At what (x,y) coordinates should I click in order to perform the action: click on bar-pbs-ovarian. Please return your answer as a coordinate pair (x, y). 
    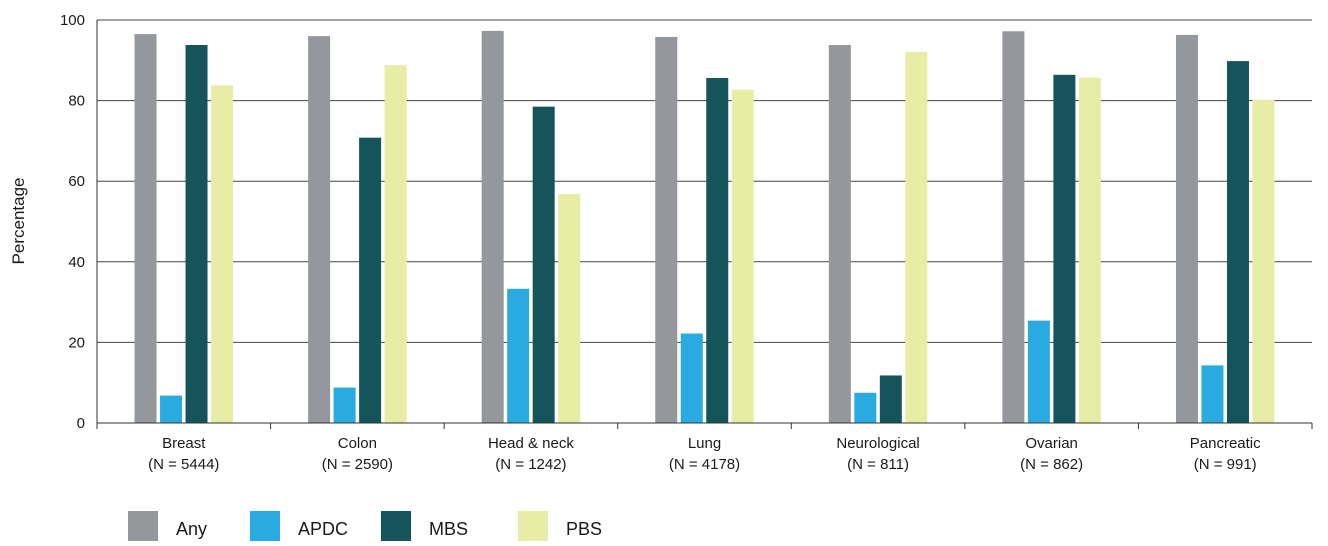
    Looking at the image, I should click on (1089, 250).